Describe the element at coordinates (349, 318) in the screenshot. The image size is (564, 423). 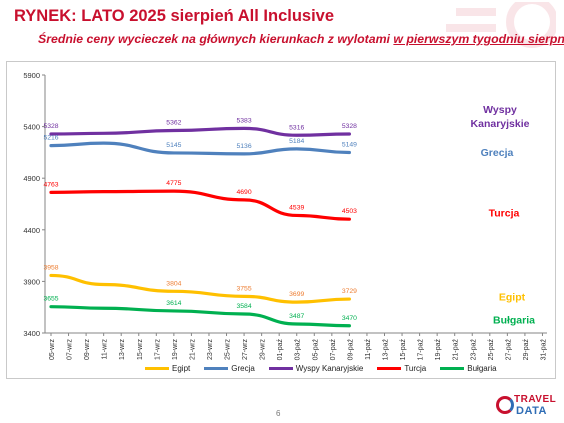
I see `data-label: 3470` at that location.